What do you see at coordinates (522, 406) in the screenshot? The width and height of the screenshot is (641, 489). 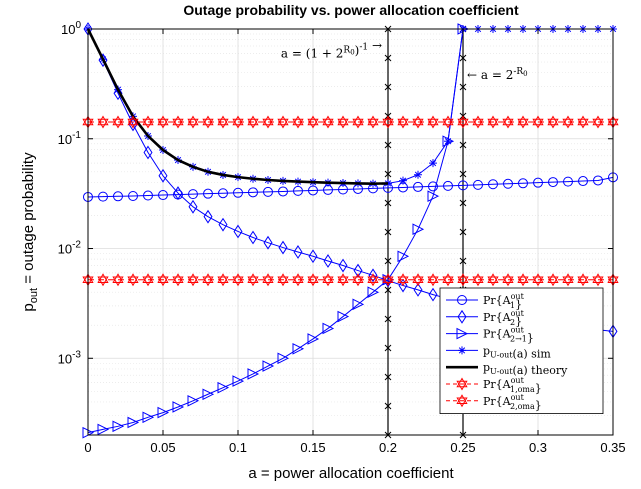 I see `legend-sub: 2,oma` at bounding box center [522, 406].